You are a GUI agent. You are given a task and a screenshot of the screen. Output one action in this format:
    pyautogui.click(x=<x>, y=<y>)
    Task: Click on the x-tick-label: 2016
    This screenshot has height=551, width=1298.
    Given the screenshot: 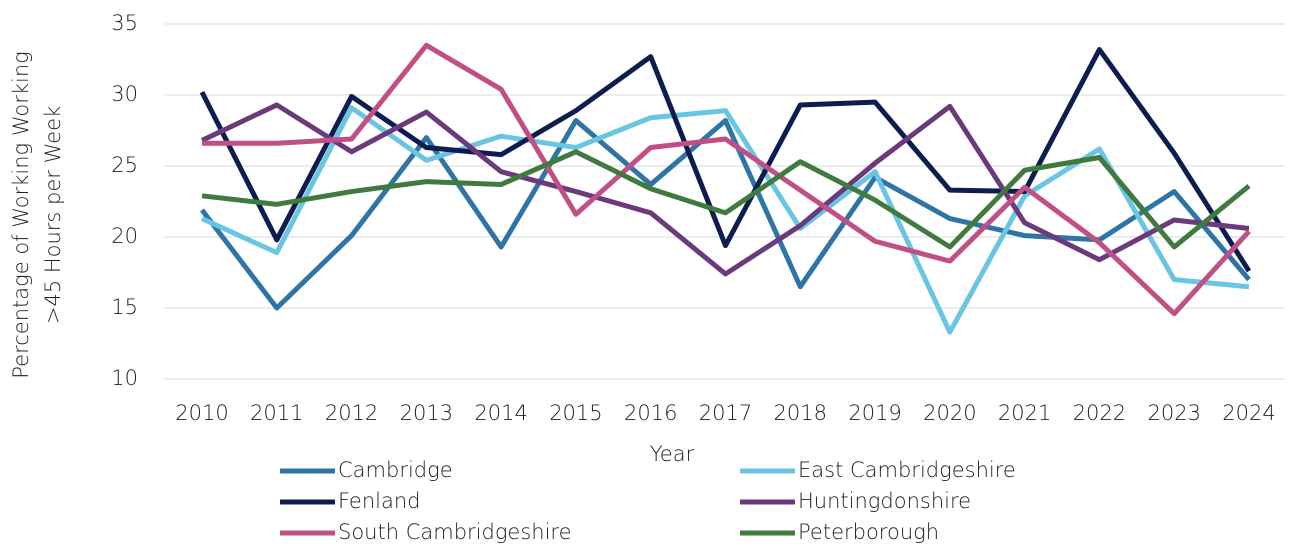 What is the action you would take?
    pyautogui.click(x=650, y=413)
    